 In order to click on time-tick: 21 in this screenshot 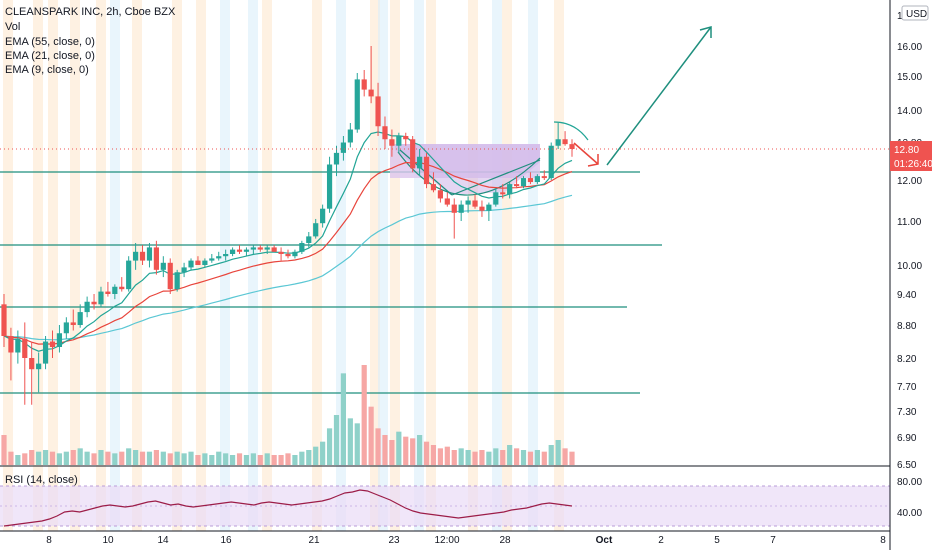, I will do `click(314, 540)`.